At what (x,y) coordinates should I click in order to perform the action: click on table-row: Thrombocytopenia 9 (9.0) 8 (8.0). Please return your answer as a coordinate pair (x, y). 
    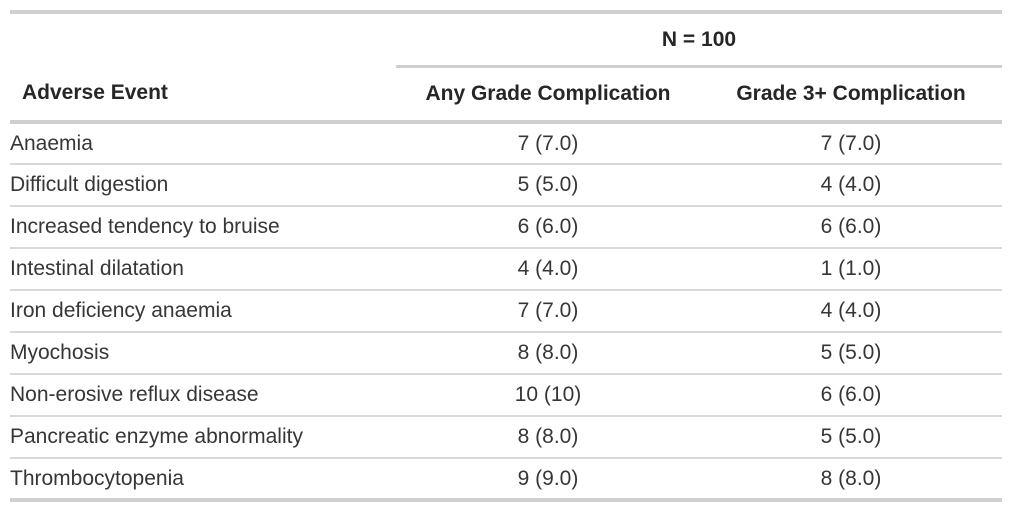
    Looking at the image, I should click on (506, 479).